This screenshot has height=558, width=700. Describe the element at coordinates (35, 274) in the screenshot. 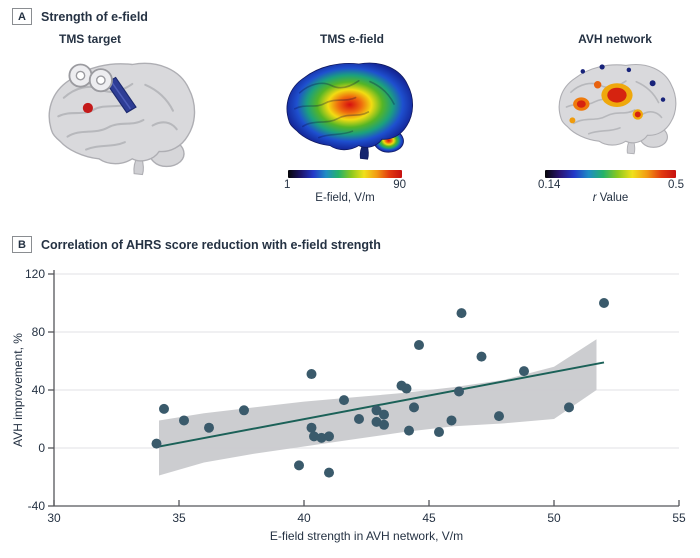

I see `y-tick-label: 120` at that location.